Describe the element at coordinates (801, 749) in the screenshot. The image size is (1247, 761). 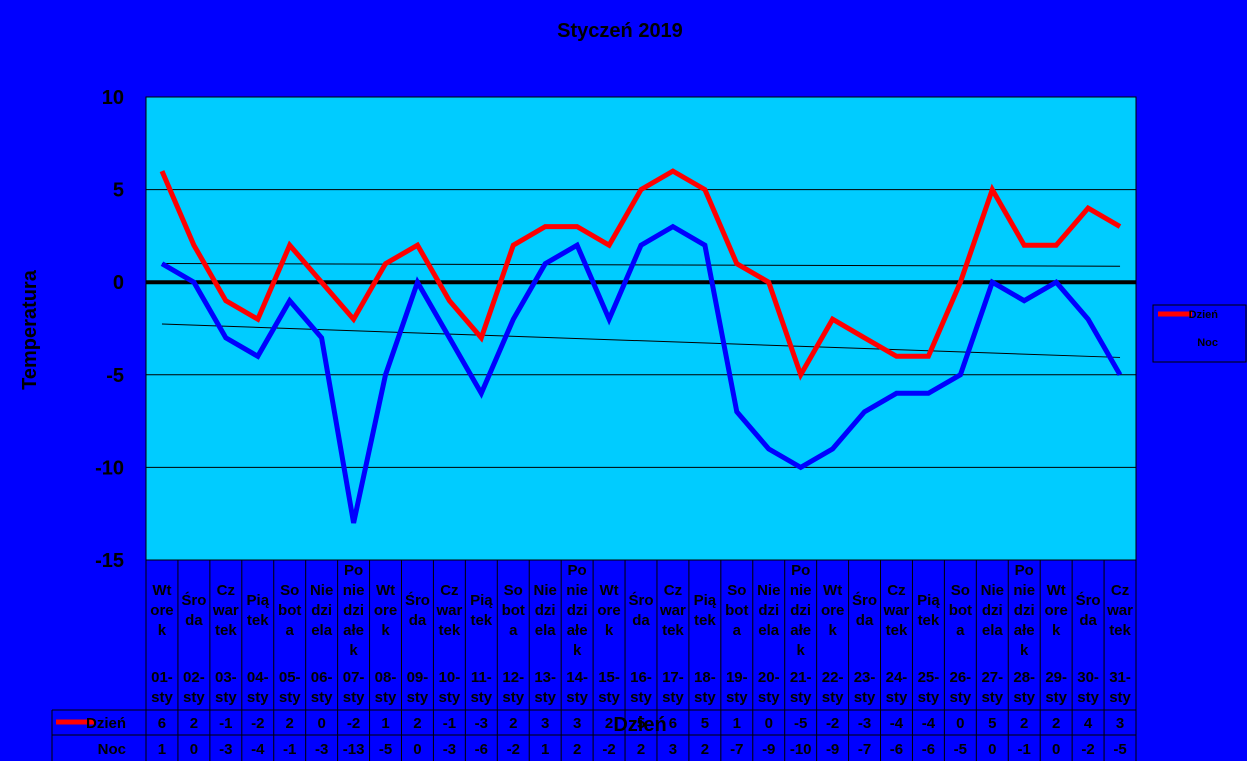
I see `data-table-value: -10` at that location.